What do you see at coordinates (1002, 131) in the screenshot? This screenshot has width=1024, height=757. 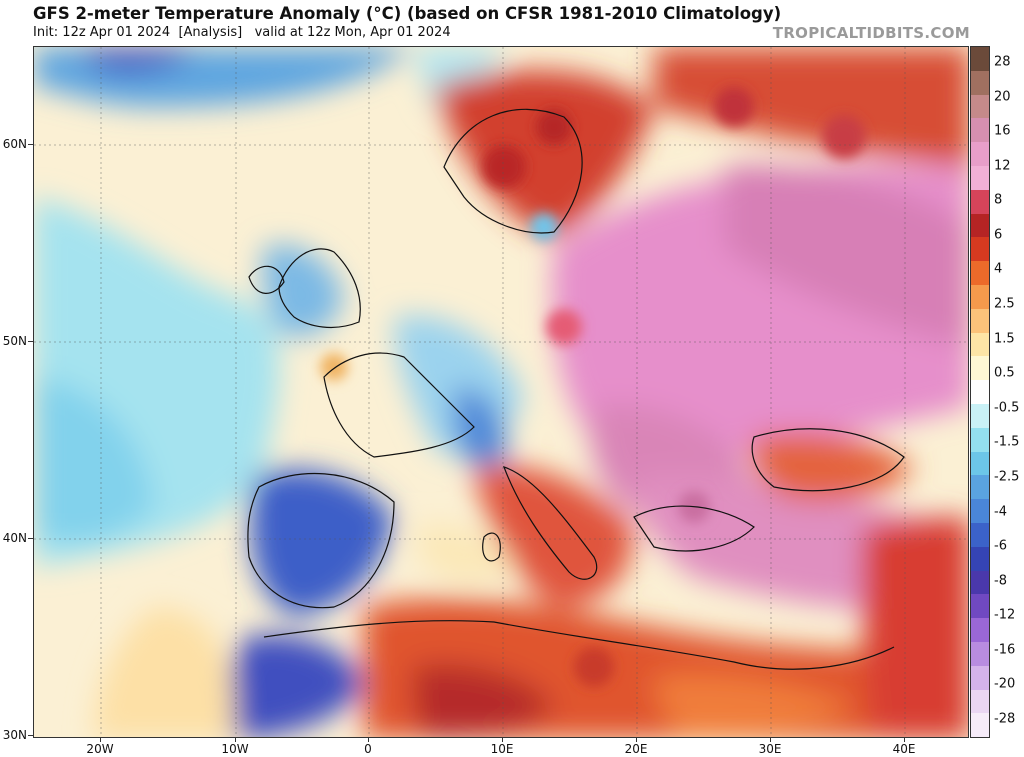 I see `colorbar-label: 16` at bounding box center [1002, 131].